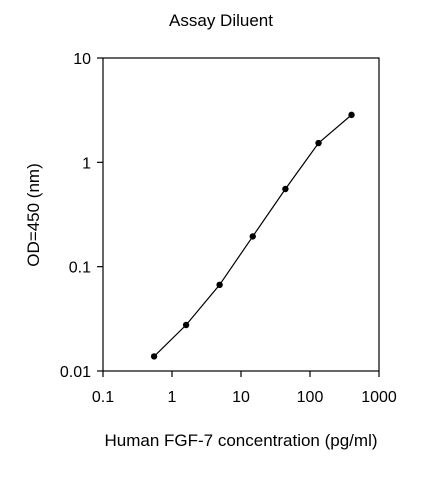 The image size is (448, 480). I want to click on x-axis-label: Human FGF-7 concentration (pg/ml), so click(240, 440).